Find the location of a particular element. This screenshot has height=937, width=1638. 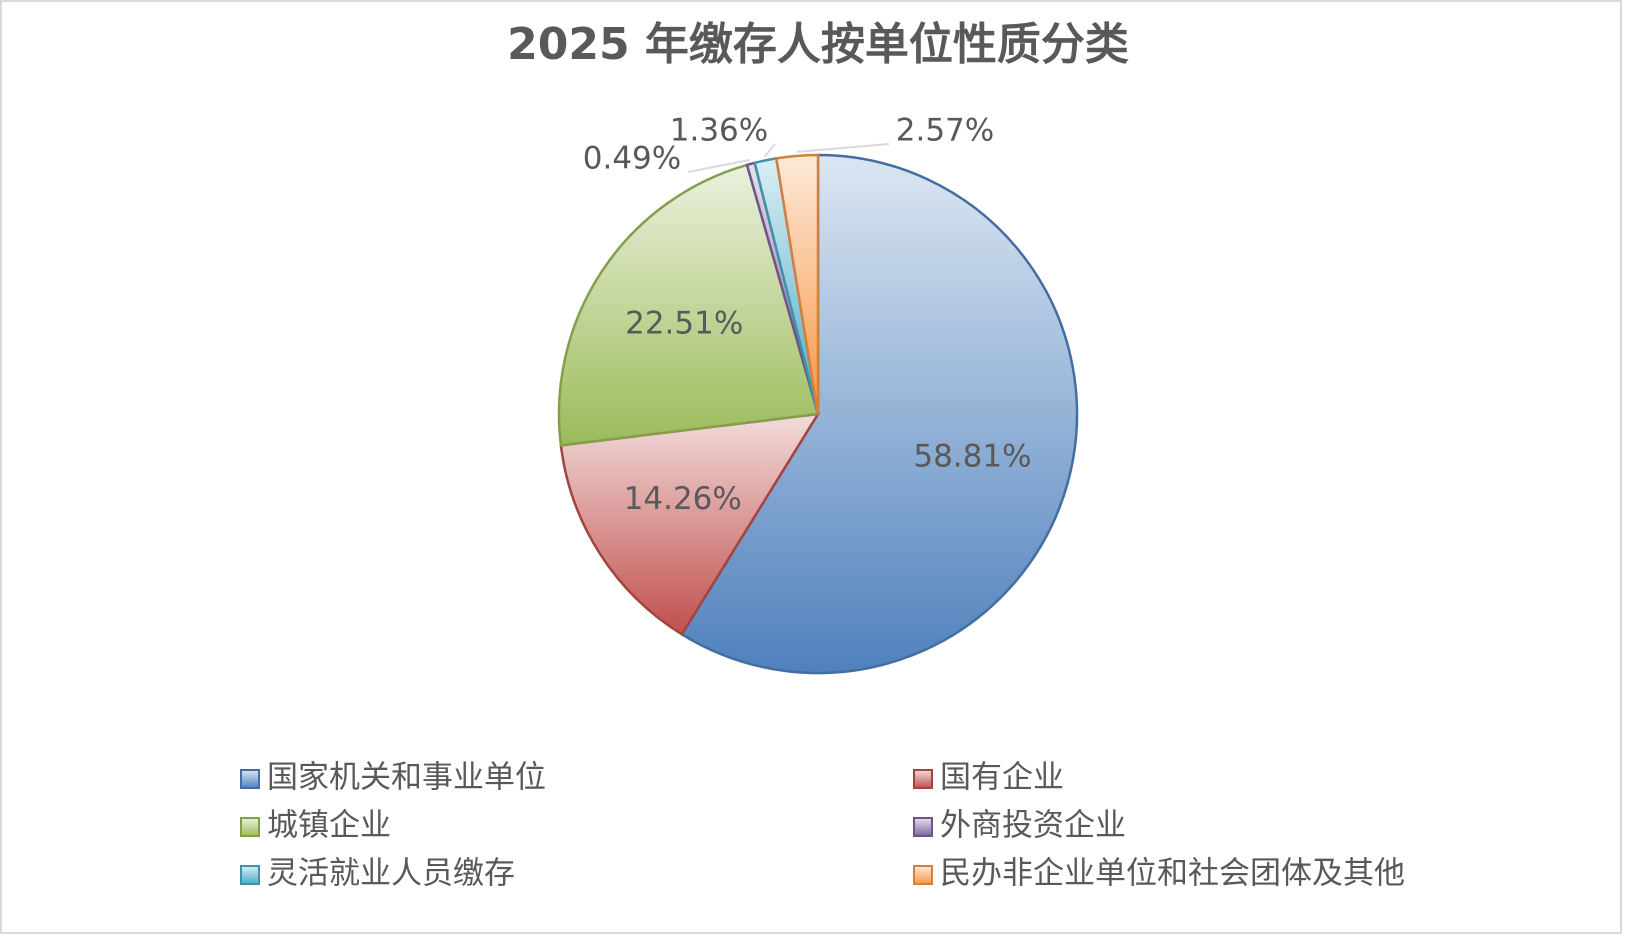

legend-label: 外商投资企业 is located at coordinates (1033, 826).